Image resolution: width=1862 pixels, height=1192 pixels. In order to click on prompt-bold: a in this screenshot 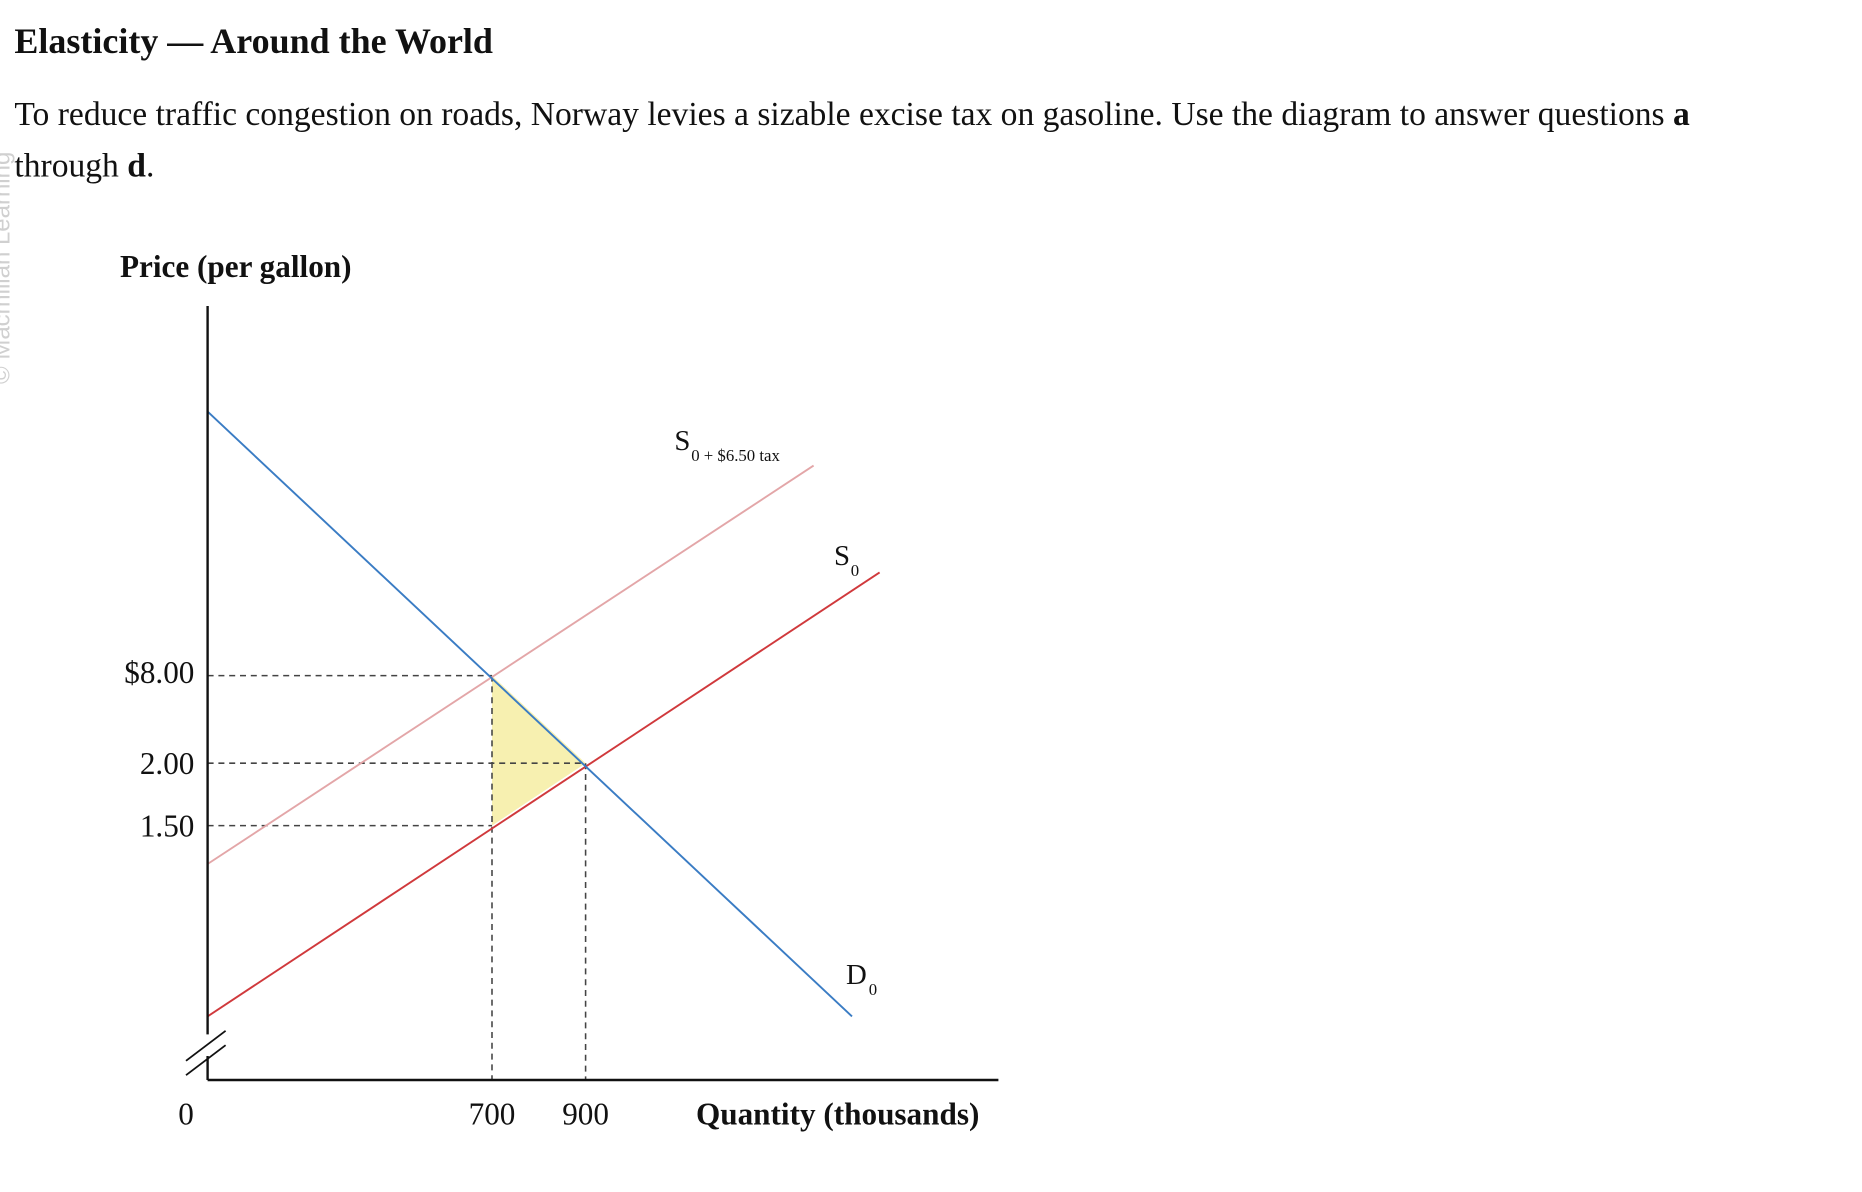, I will do `click(1681, 114)`.